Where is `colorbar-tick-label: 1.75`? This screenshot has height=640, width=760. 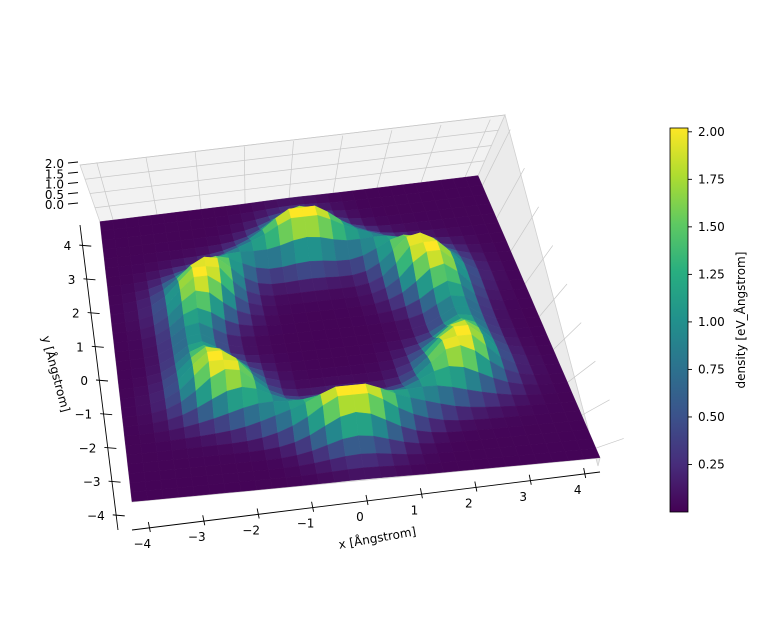 colorbar-tick-label: 1.75 is located at coordinates (711, 179).